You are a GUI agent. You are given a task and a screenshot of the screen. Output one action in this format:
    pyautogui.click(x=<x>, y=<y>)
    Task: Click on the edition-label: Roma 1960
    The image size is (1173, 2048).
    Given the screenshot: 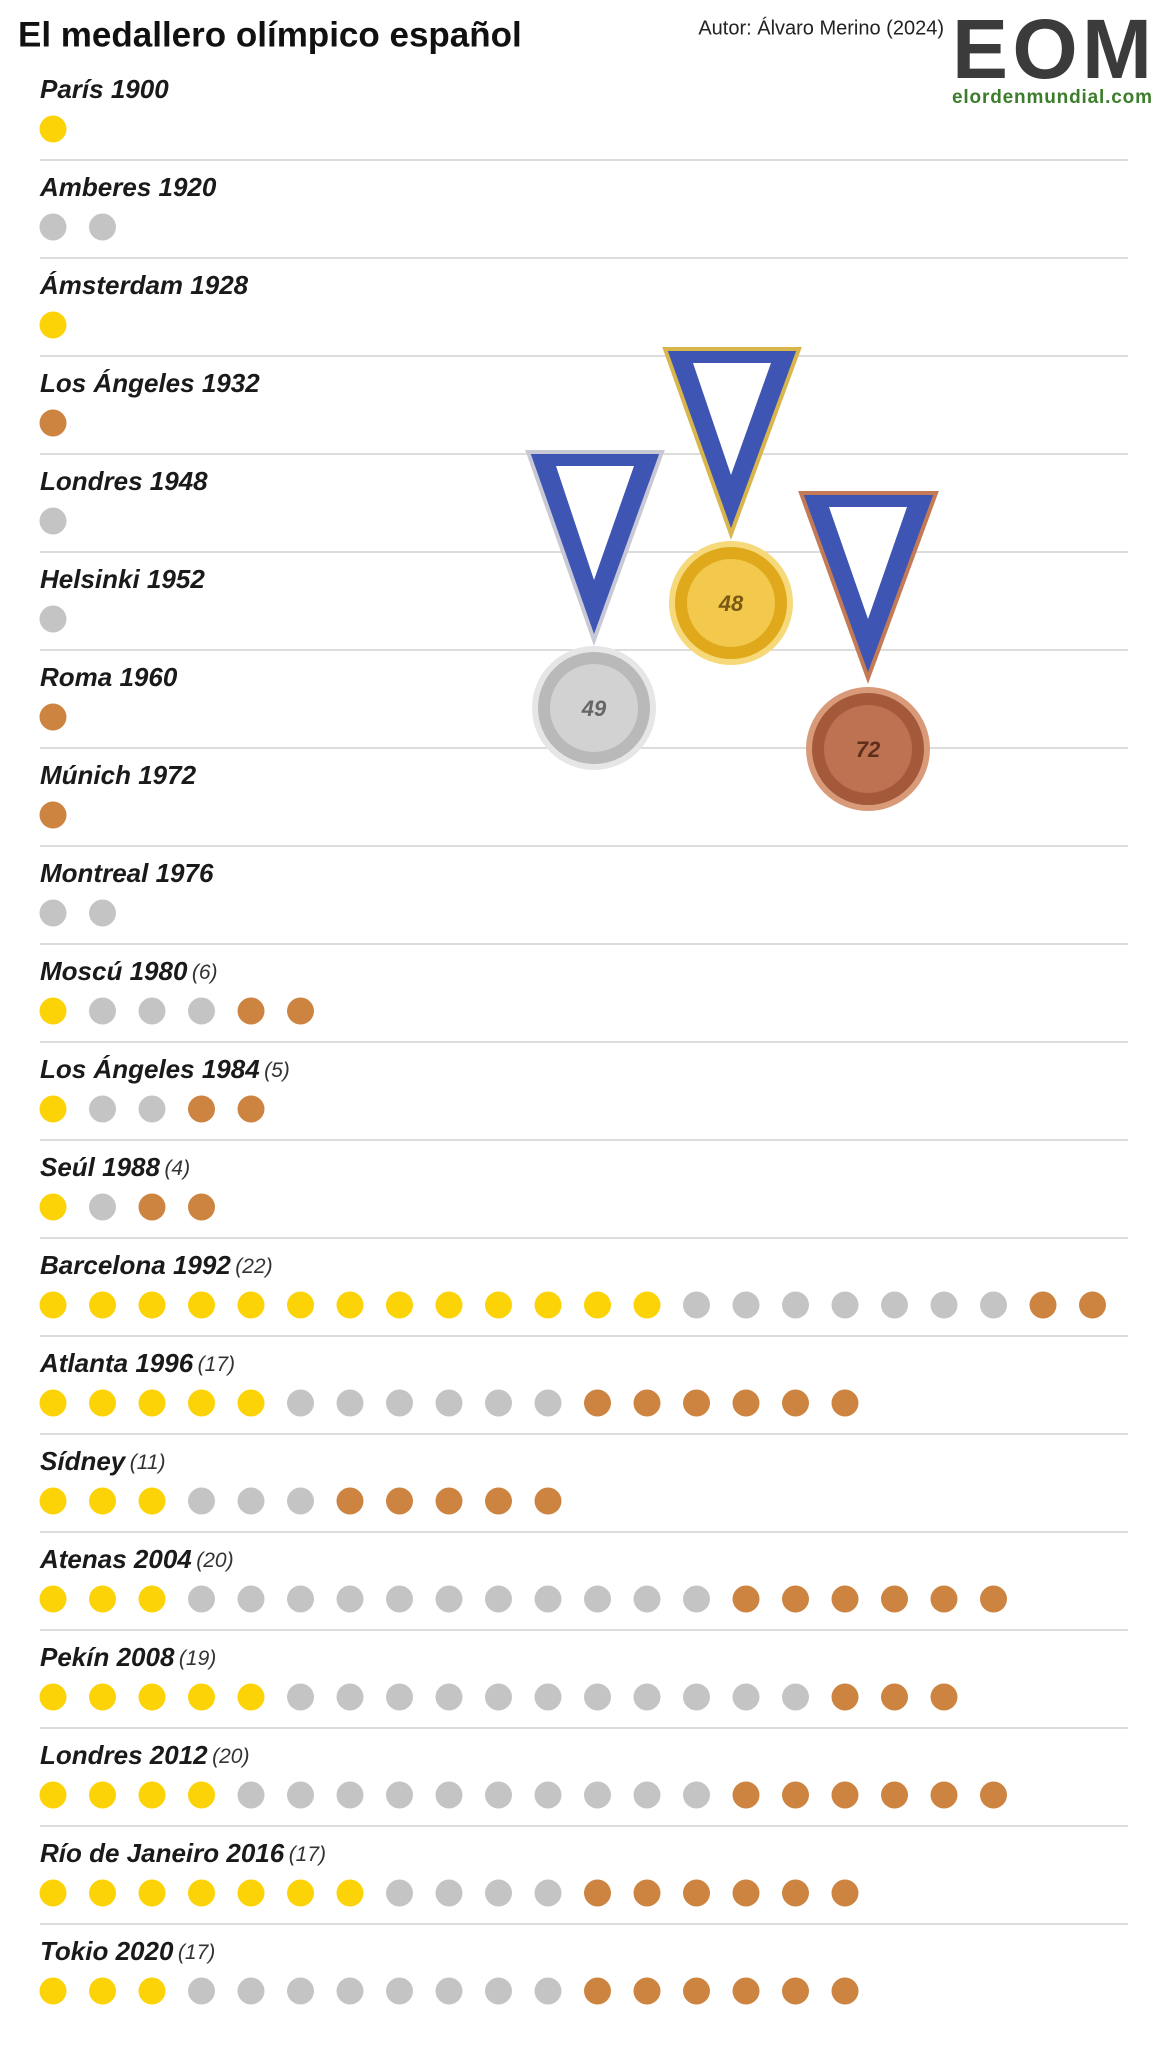 What is the action you would take?
    pyautogui.click(x=109, y=677)
    